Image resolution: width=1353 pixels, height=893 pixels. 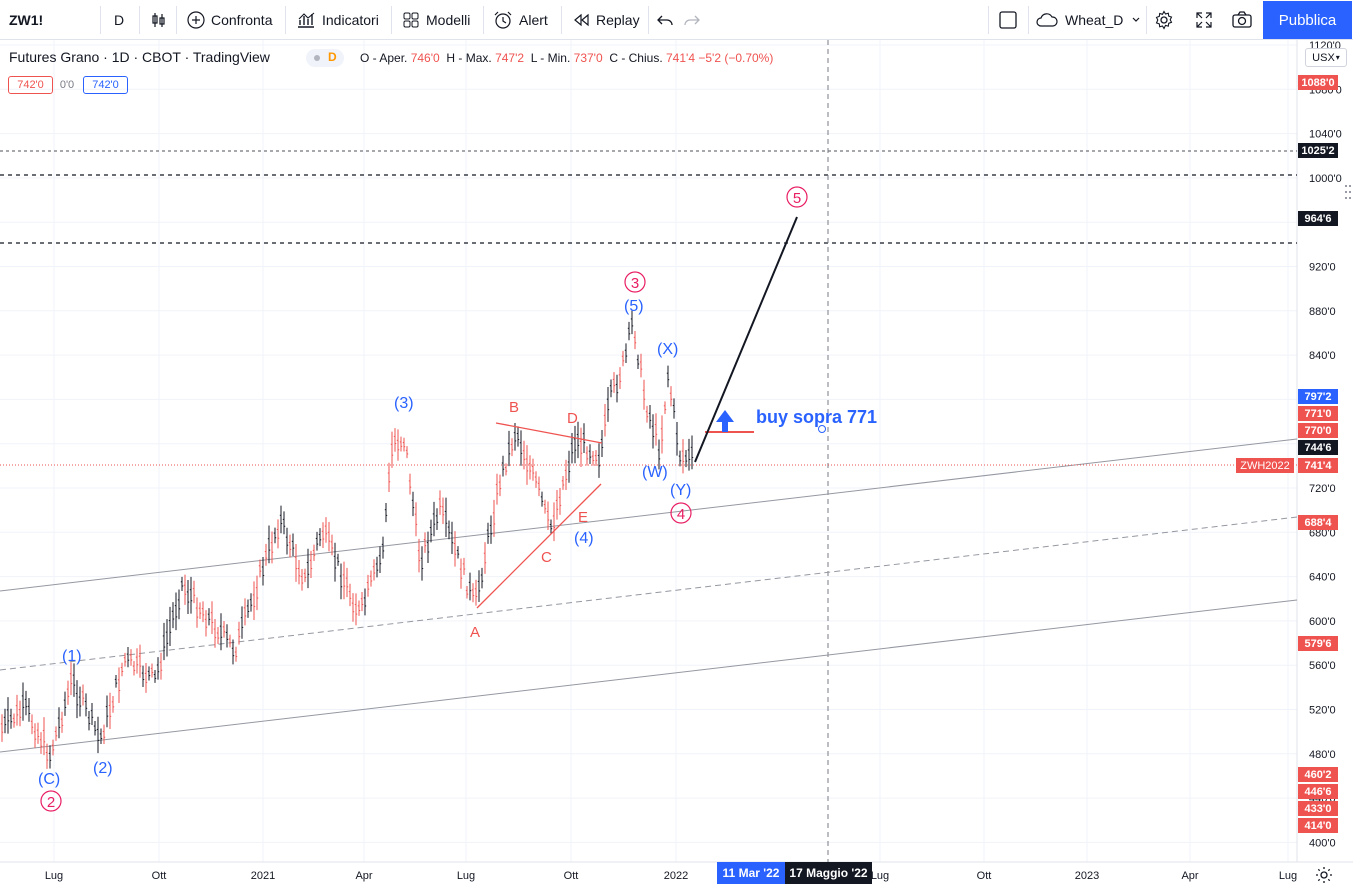 I want to click on time-highlight-start: 11 Mar '22, so click(x=751, y=873).